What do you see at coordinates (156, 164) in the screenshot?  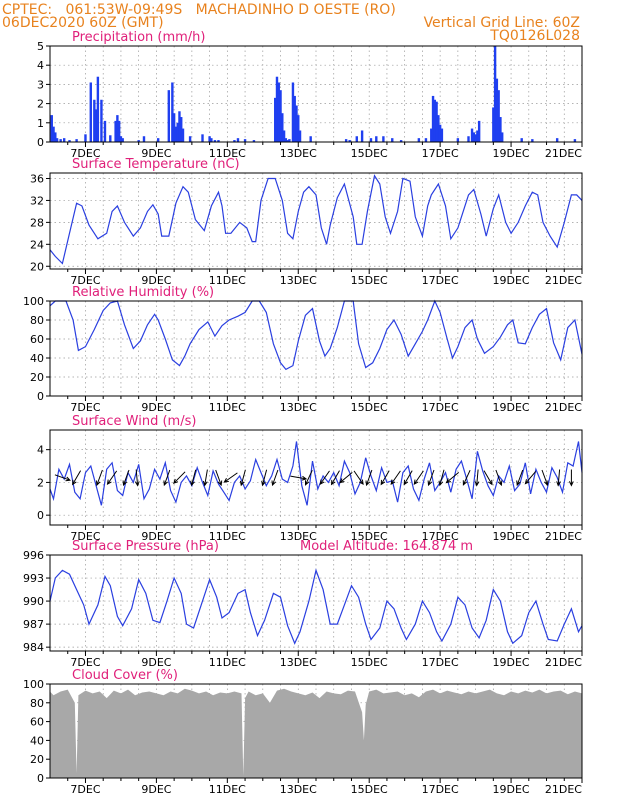 I see `surface-temperature-title: Surface Temperature (nC)` at bounding box center [156, 164].